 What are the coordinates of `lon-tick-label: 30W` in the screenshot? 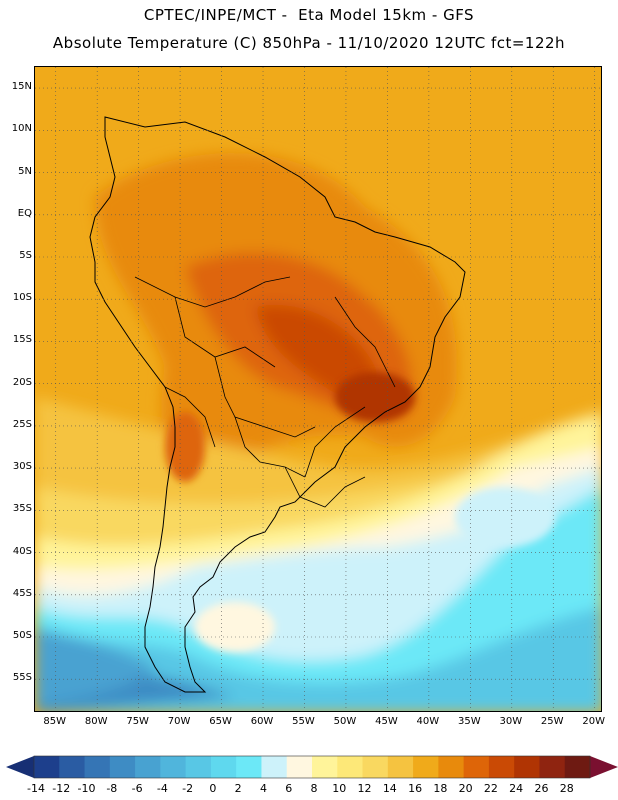 It's located at (511, 721).